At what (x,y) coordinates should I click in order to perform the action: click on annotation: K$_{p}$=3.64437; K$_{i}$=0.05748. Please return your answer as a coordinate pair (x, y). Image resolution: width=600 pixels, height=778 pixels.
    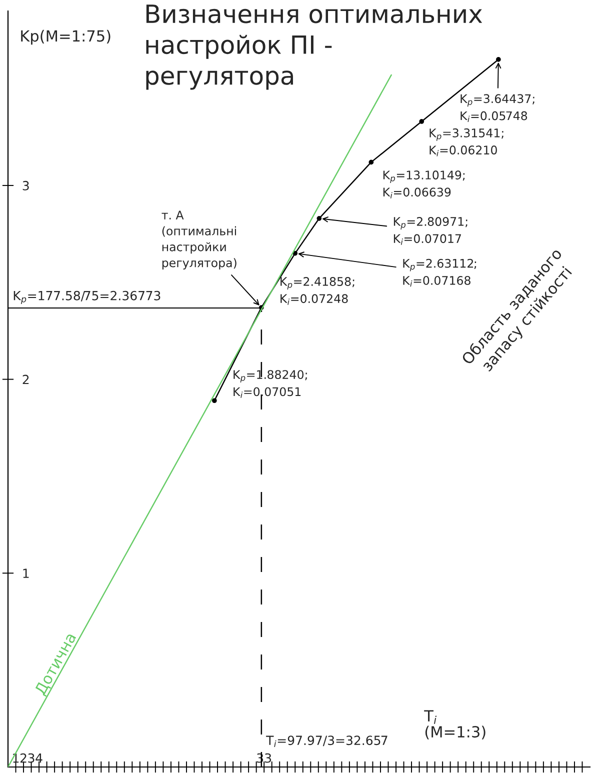
    Looking at the image, I should click on (497, 108).